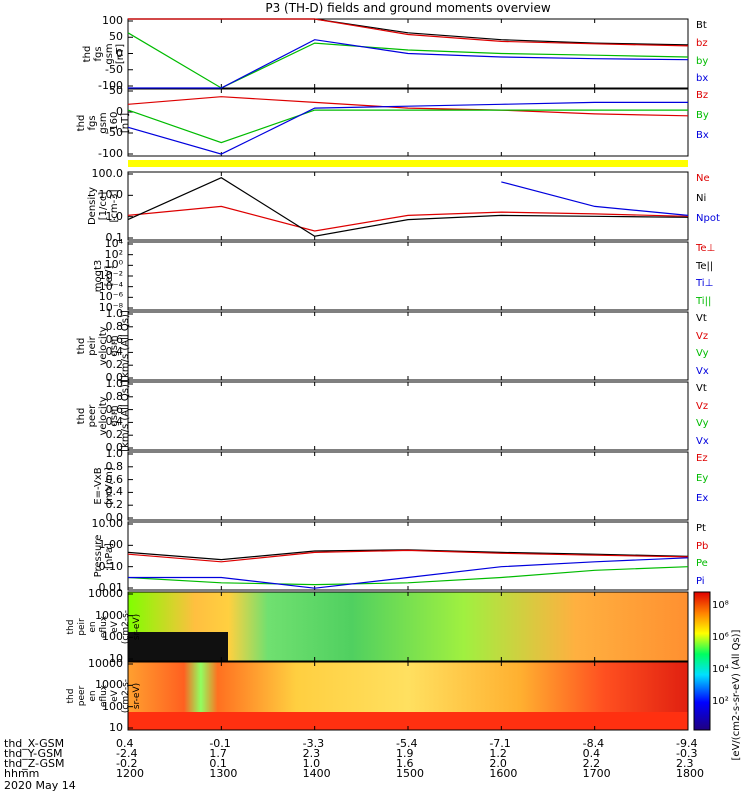 This screenshot has height=800, width=750. I want to click on legend-entry: Ti⊥, so click(705, 283).